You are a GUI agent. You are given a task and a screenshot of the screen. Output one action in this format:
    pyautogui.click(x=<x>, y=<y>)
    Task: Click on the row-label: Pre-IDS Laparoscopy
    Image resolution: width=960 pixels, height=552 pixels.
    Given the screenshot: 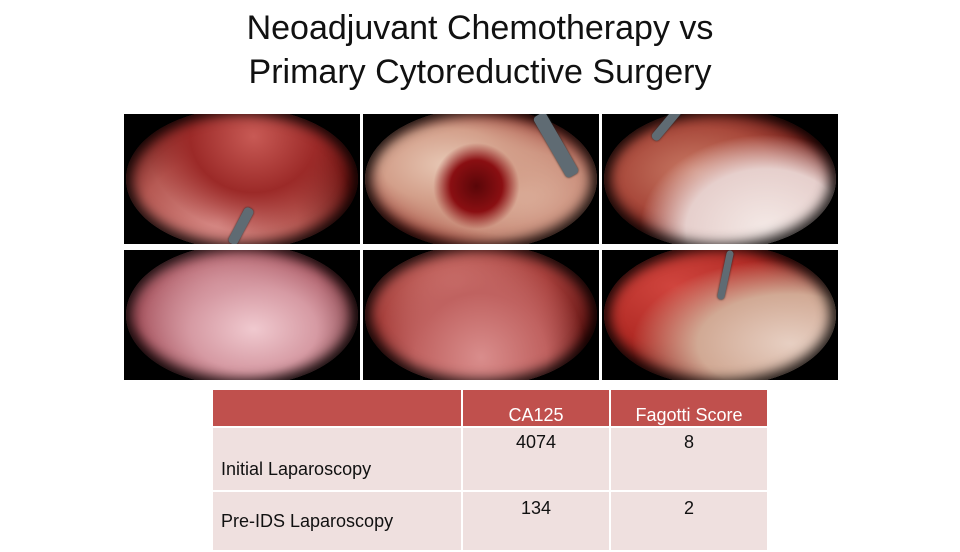 What is the action you would take?
    pyautogui.click(x=337, y=521)
    